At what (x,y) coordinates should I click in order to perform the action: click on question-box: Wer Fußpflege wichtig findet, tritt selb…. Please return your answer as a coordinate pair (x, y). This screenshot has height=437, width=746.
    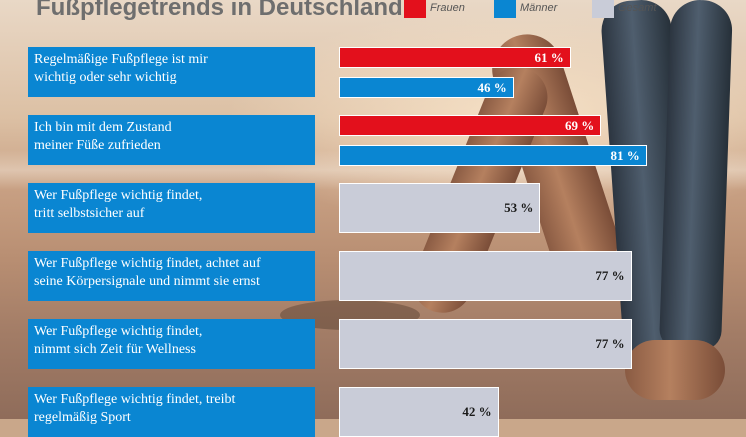
    Looking at the image, I should click on (171, 208).